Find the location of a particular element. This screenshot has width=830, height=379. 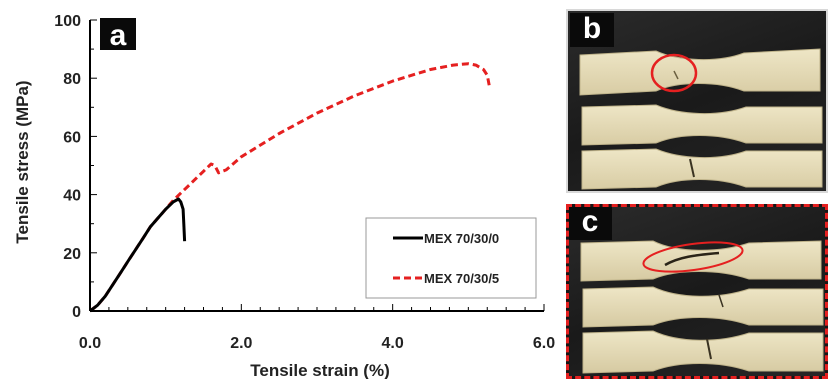

fracture-highlight-circle is located at coordinates (674, 73).